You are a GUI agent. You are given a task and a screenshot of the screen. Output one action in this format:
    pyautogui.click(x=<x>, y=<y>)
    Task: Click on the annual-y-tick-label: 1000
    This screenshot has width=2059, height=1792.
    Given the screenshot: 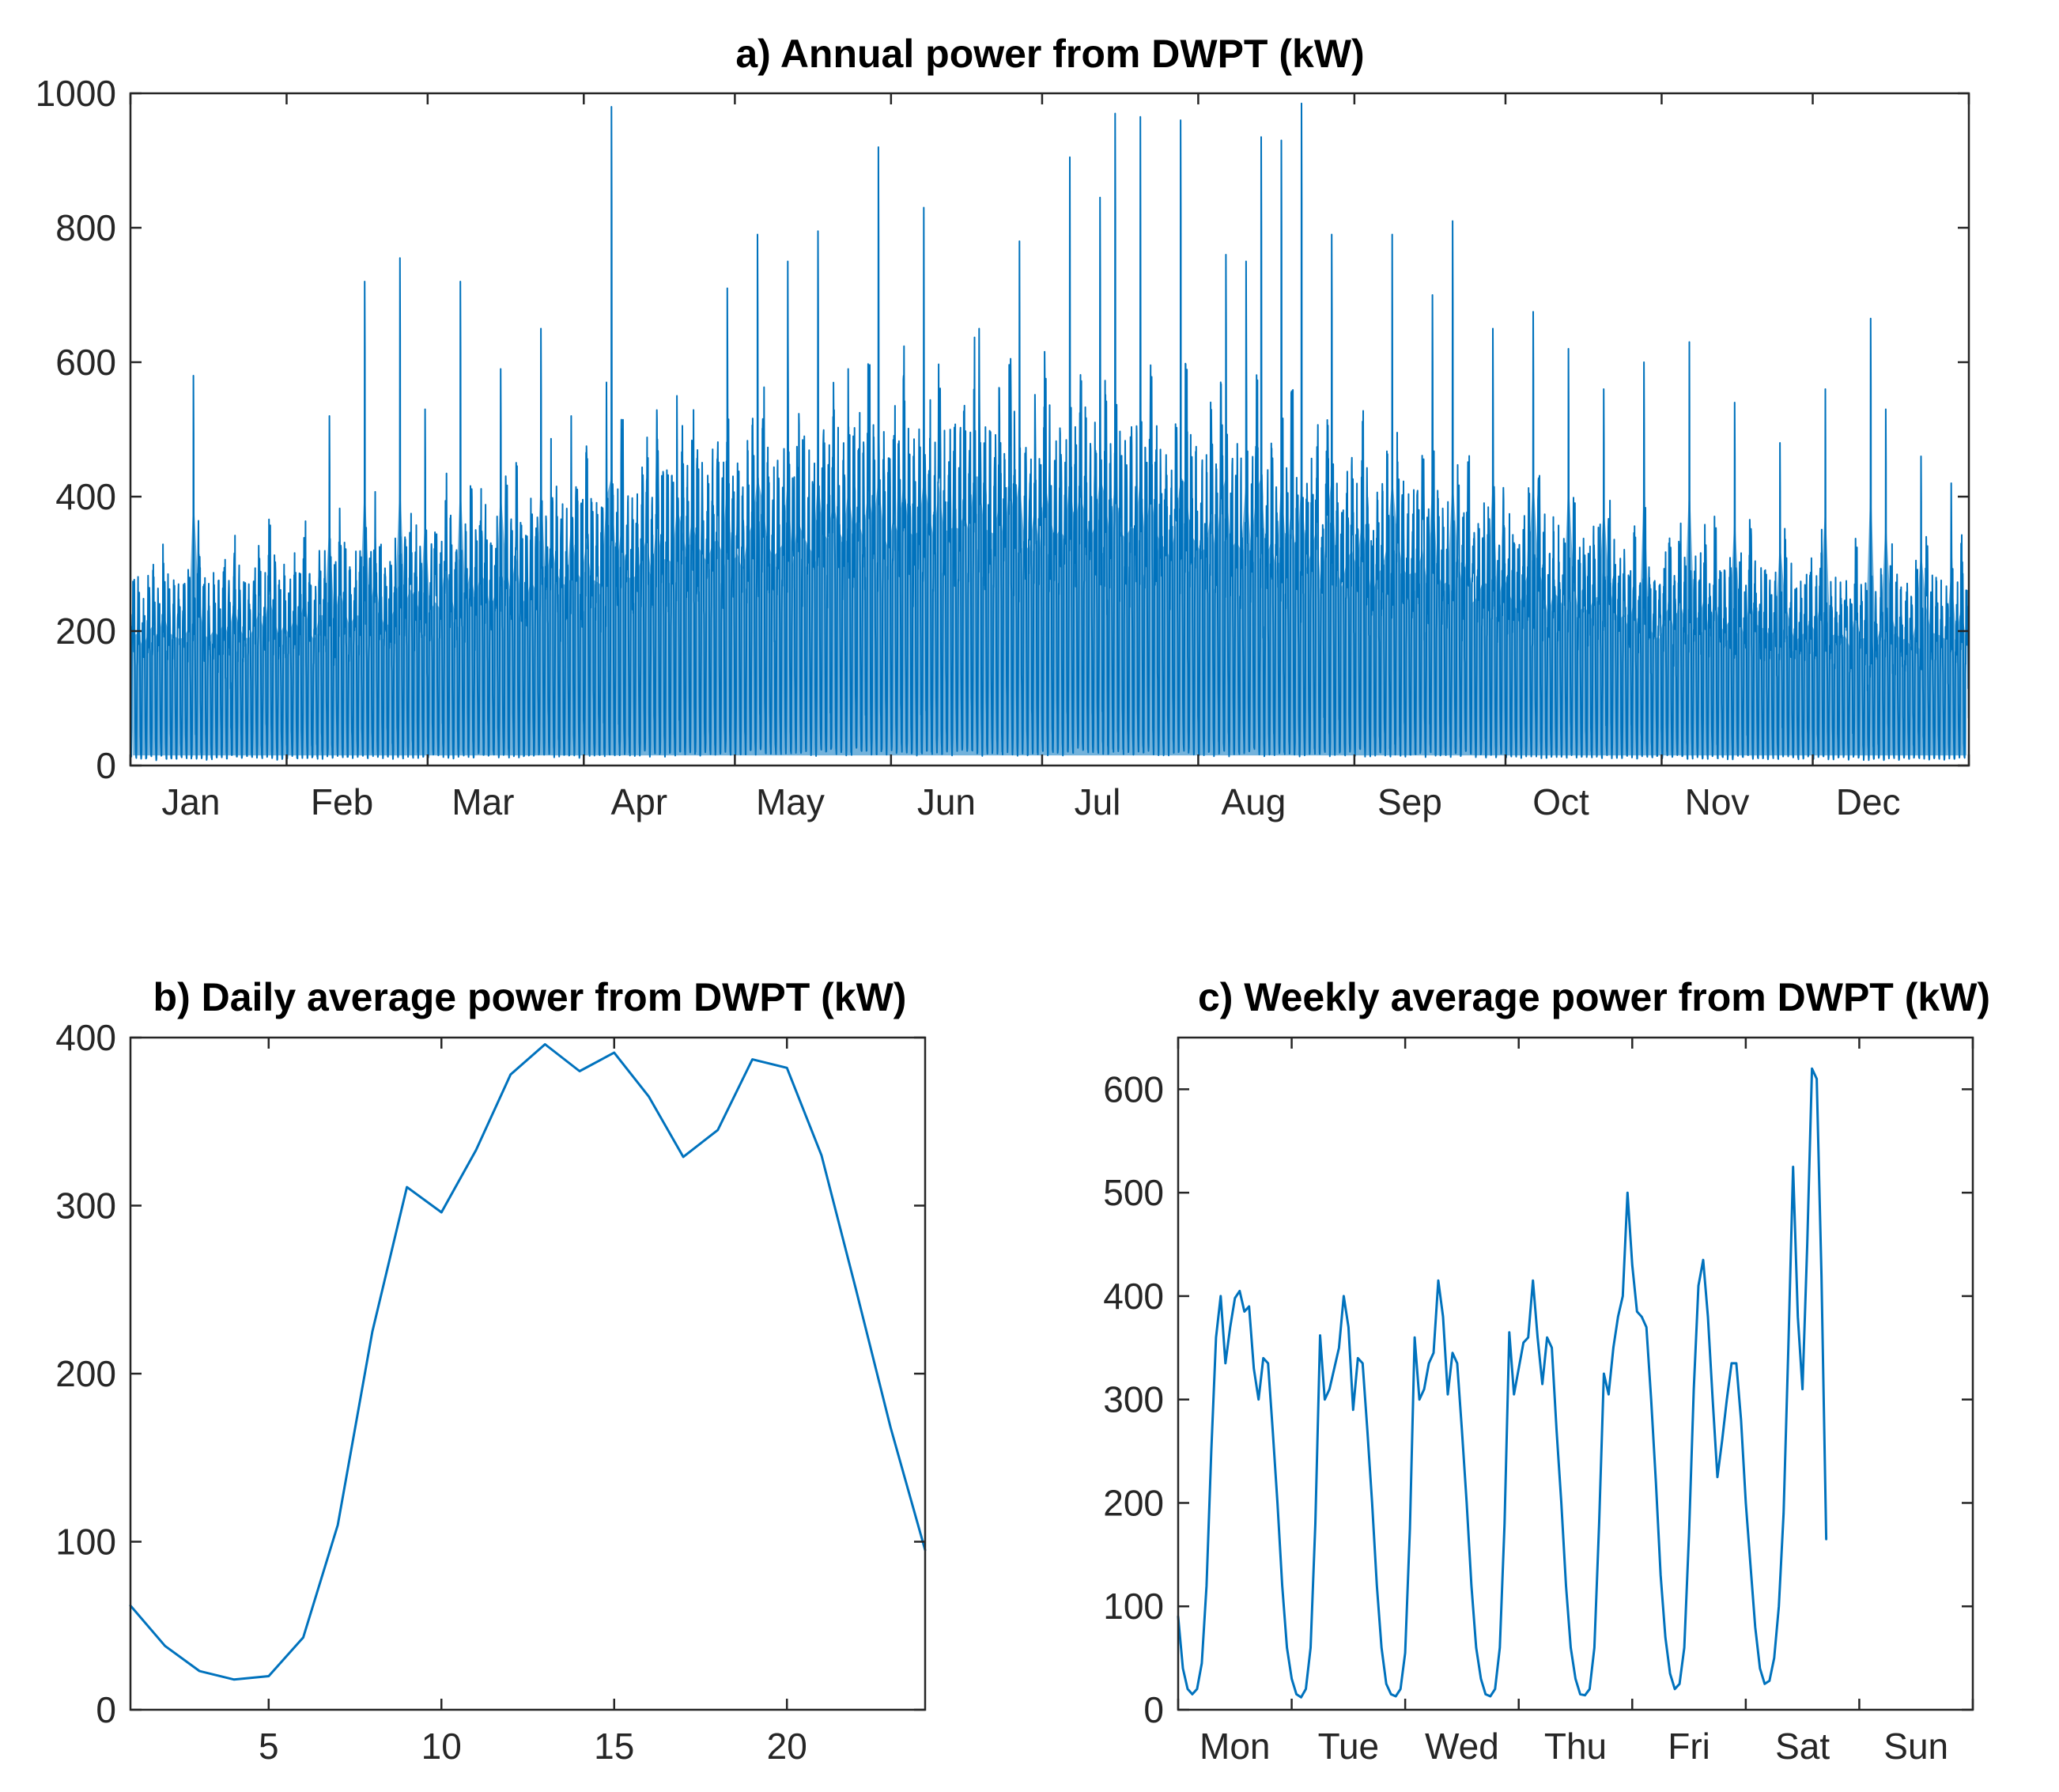 What is the action you would take?
    pyautogui.click(x=76, y=93)
    